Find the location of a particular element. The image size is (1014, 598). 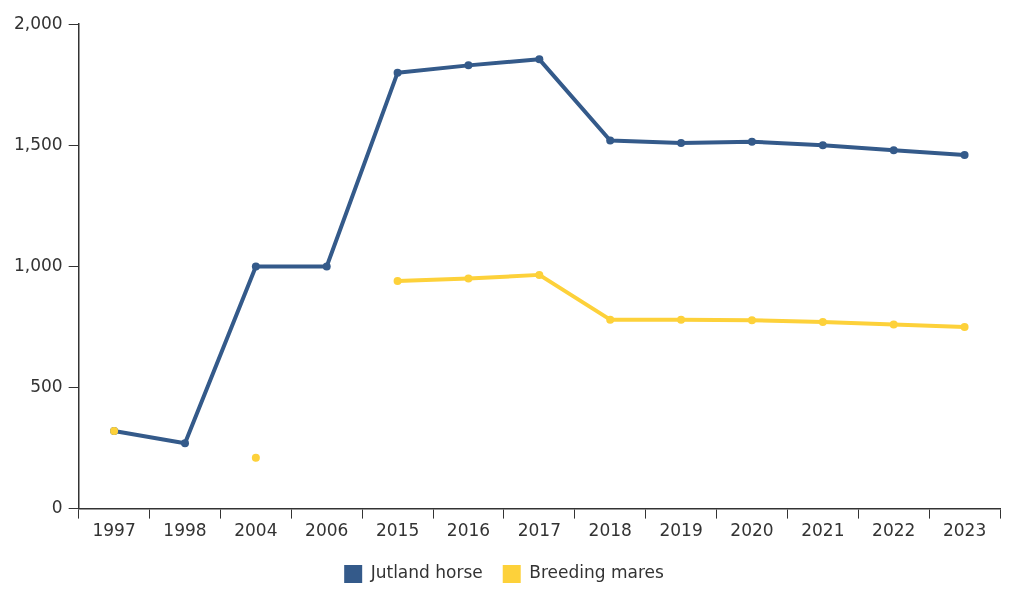

x-tick-label: 2018 is located at coordinates (610, 530).